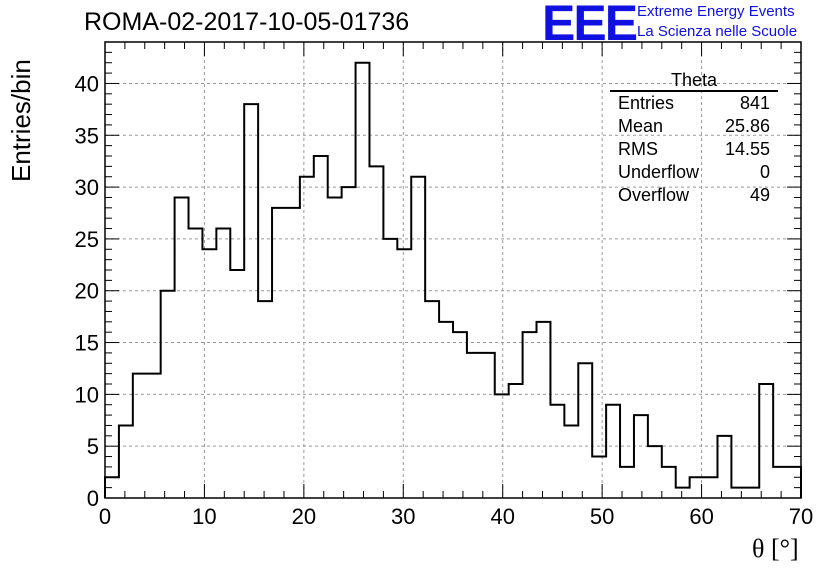 The width and height of the screenshot is (836, 572). Describe the element at coordinates (694, 81) in the screenshot. I see `stats-title: Theta` at that location.